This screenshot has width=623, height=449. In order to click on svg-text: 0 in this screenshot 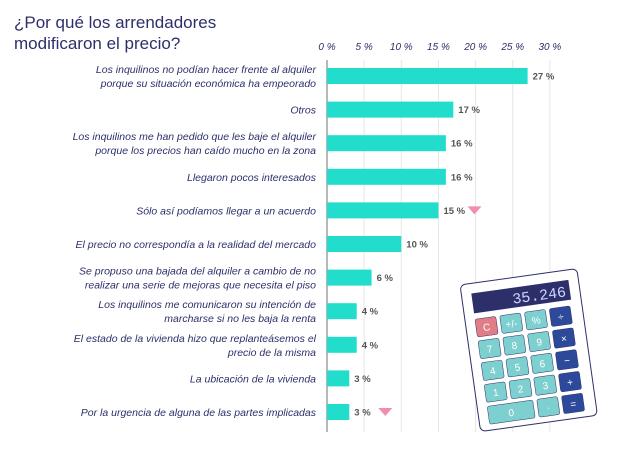, I will do `click(511, 414)`.